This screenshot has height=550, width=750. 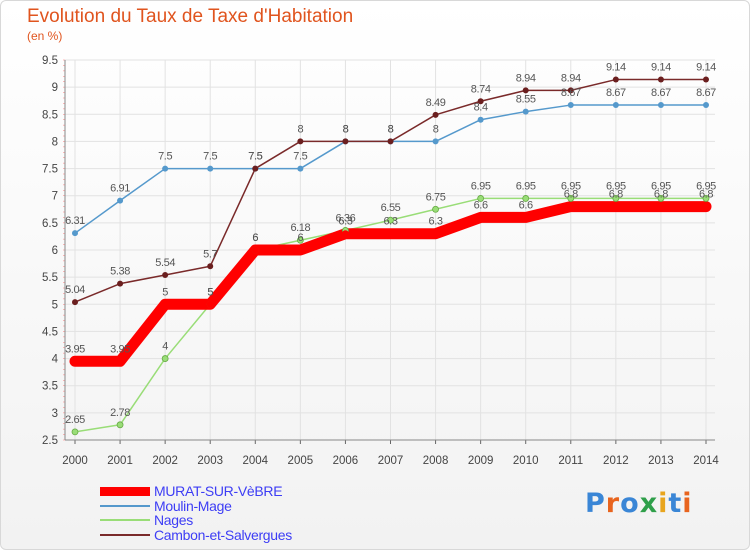 What do you see at coordinates (50, 387) in the screenshot?
I see `y-tick-label: 3.5` at bounding box center [50, 387].